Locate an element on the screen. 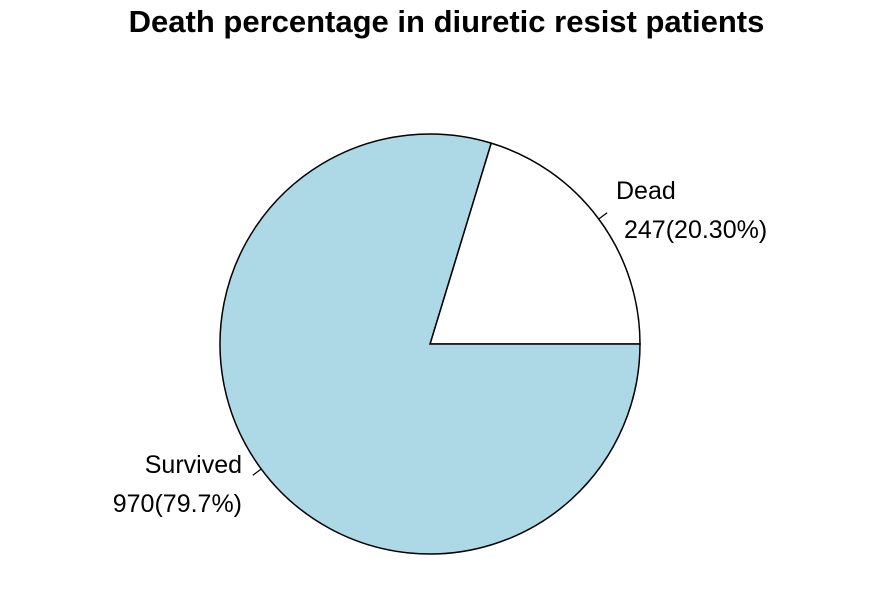 Image resolution: width=893 pixels, height=592 pixels. slice-label-survived: Survived is located at coordinates (193, 465).